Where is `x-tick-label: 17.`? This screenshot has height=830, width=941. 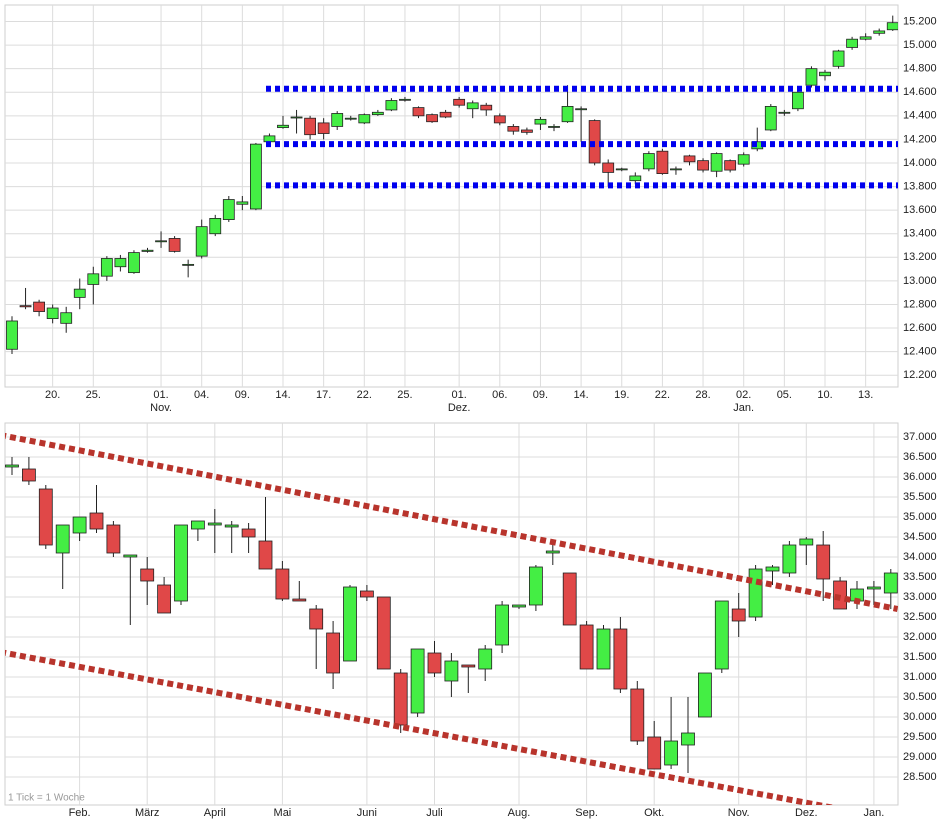
x-tick-label: 17. is located at coordinates (323, 395).